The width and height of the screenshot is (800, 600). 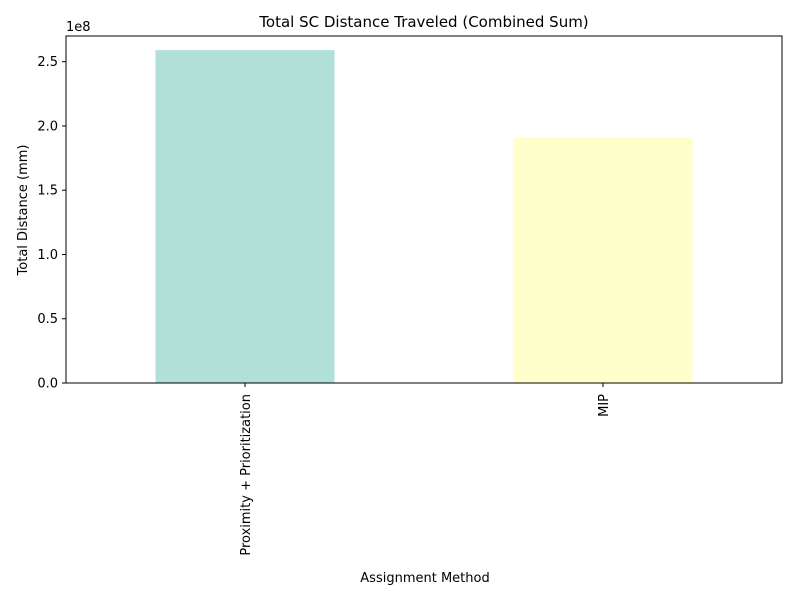 I want to click on x-tick-label-1: MIP, so click(x=604, y=405).